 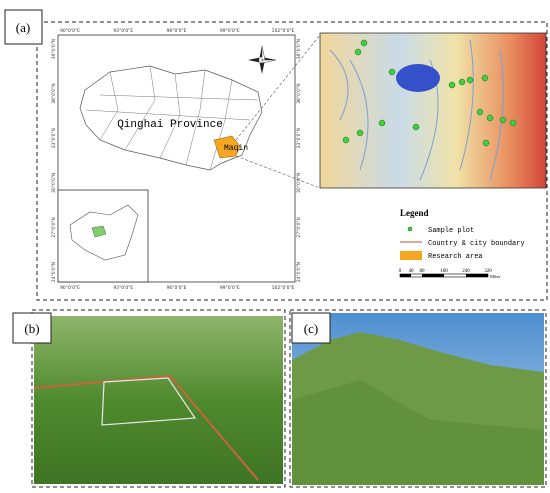 I want to click on panel-label: (c), so click(x=311, y=328).